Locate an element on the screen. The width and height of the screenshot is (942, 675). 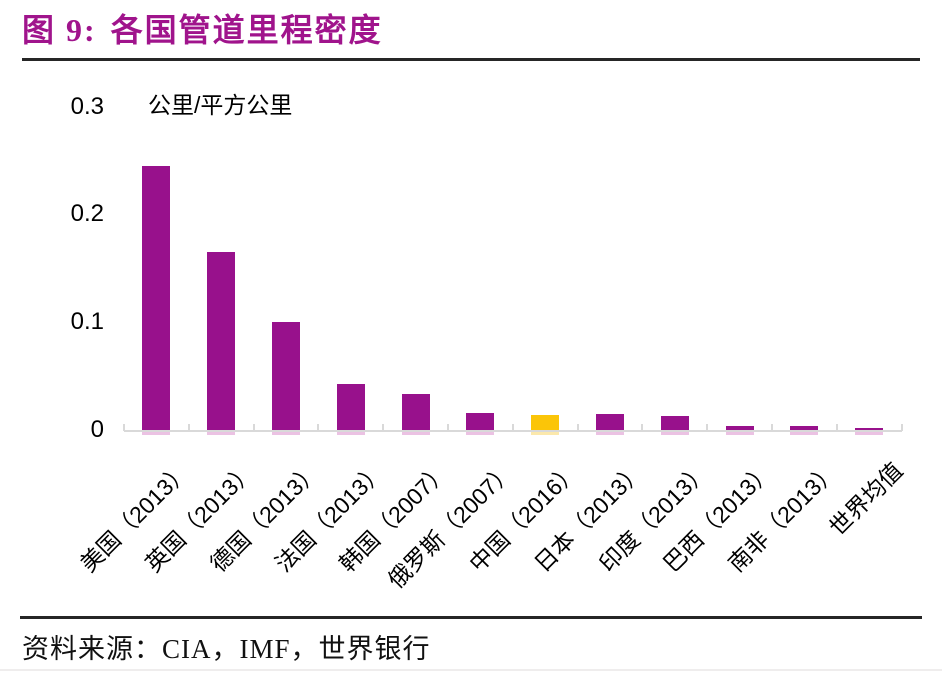
x-axis-line is located at coordinates (513, 431).